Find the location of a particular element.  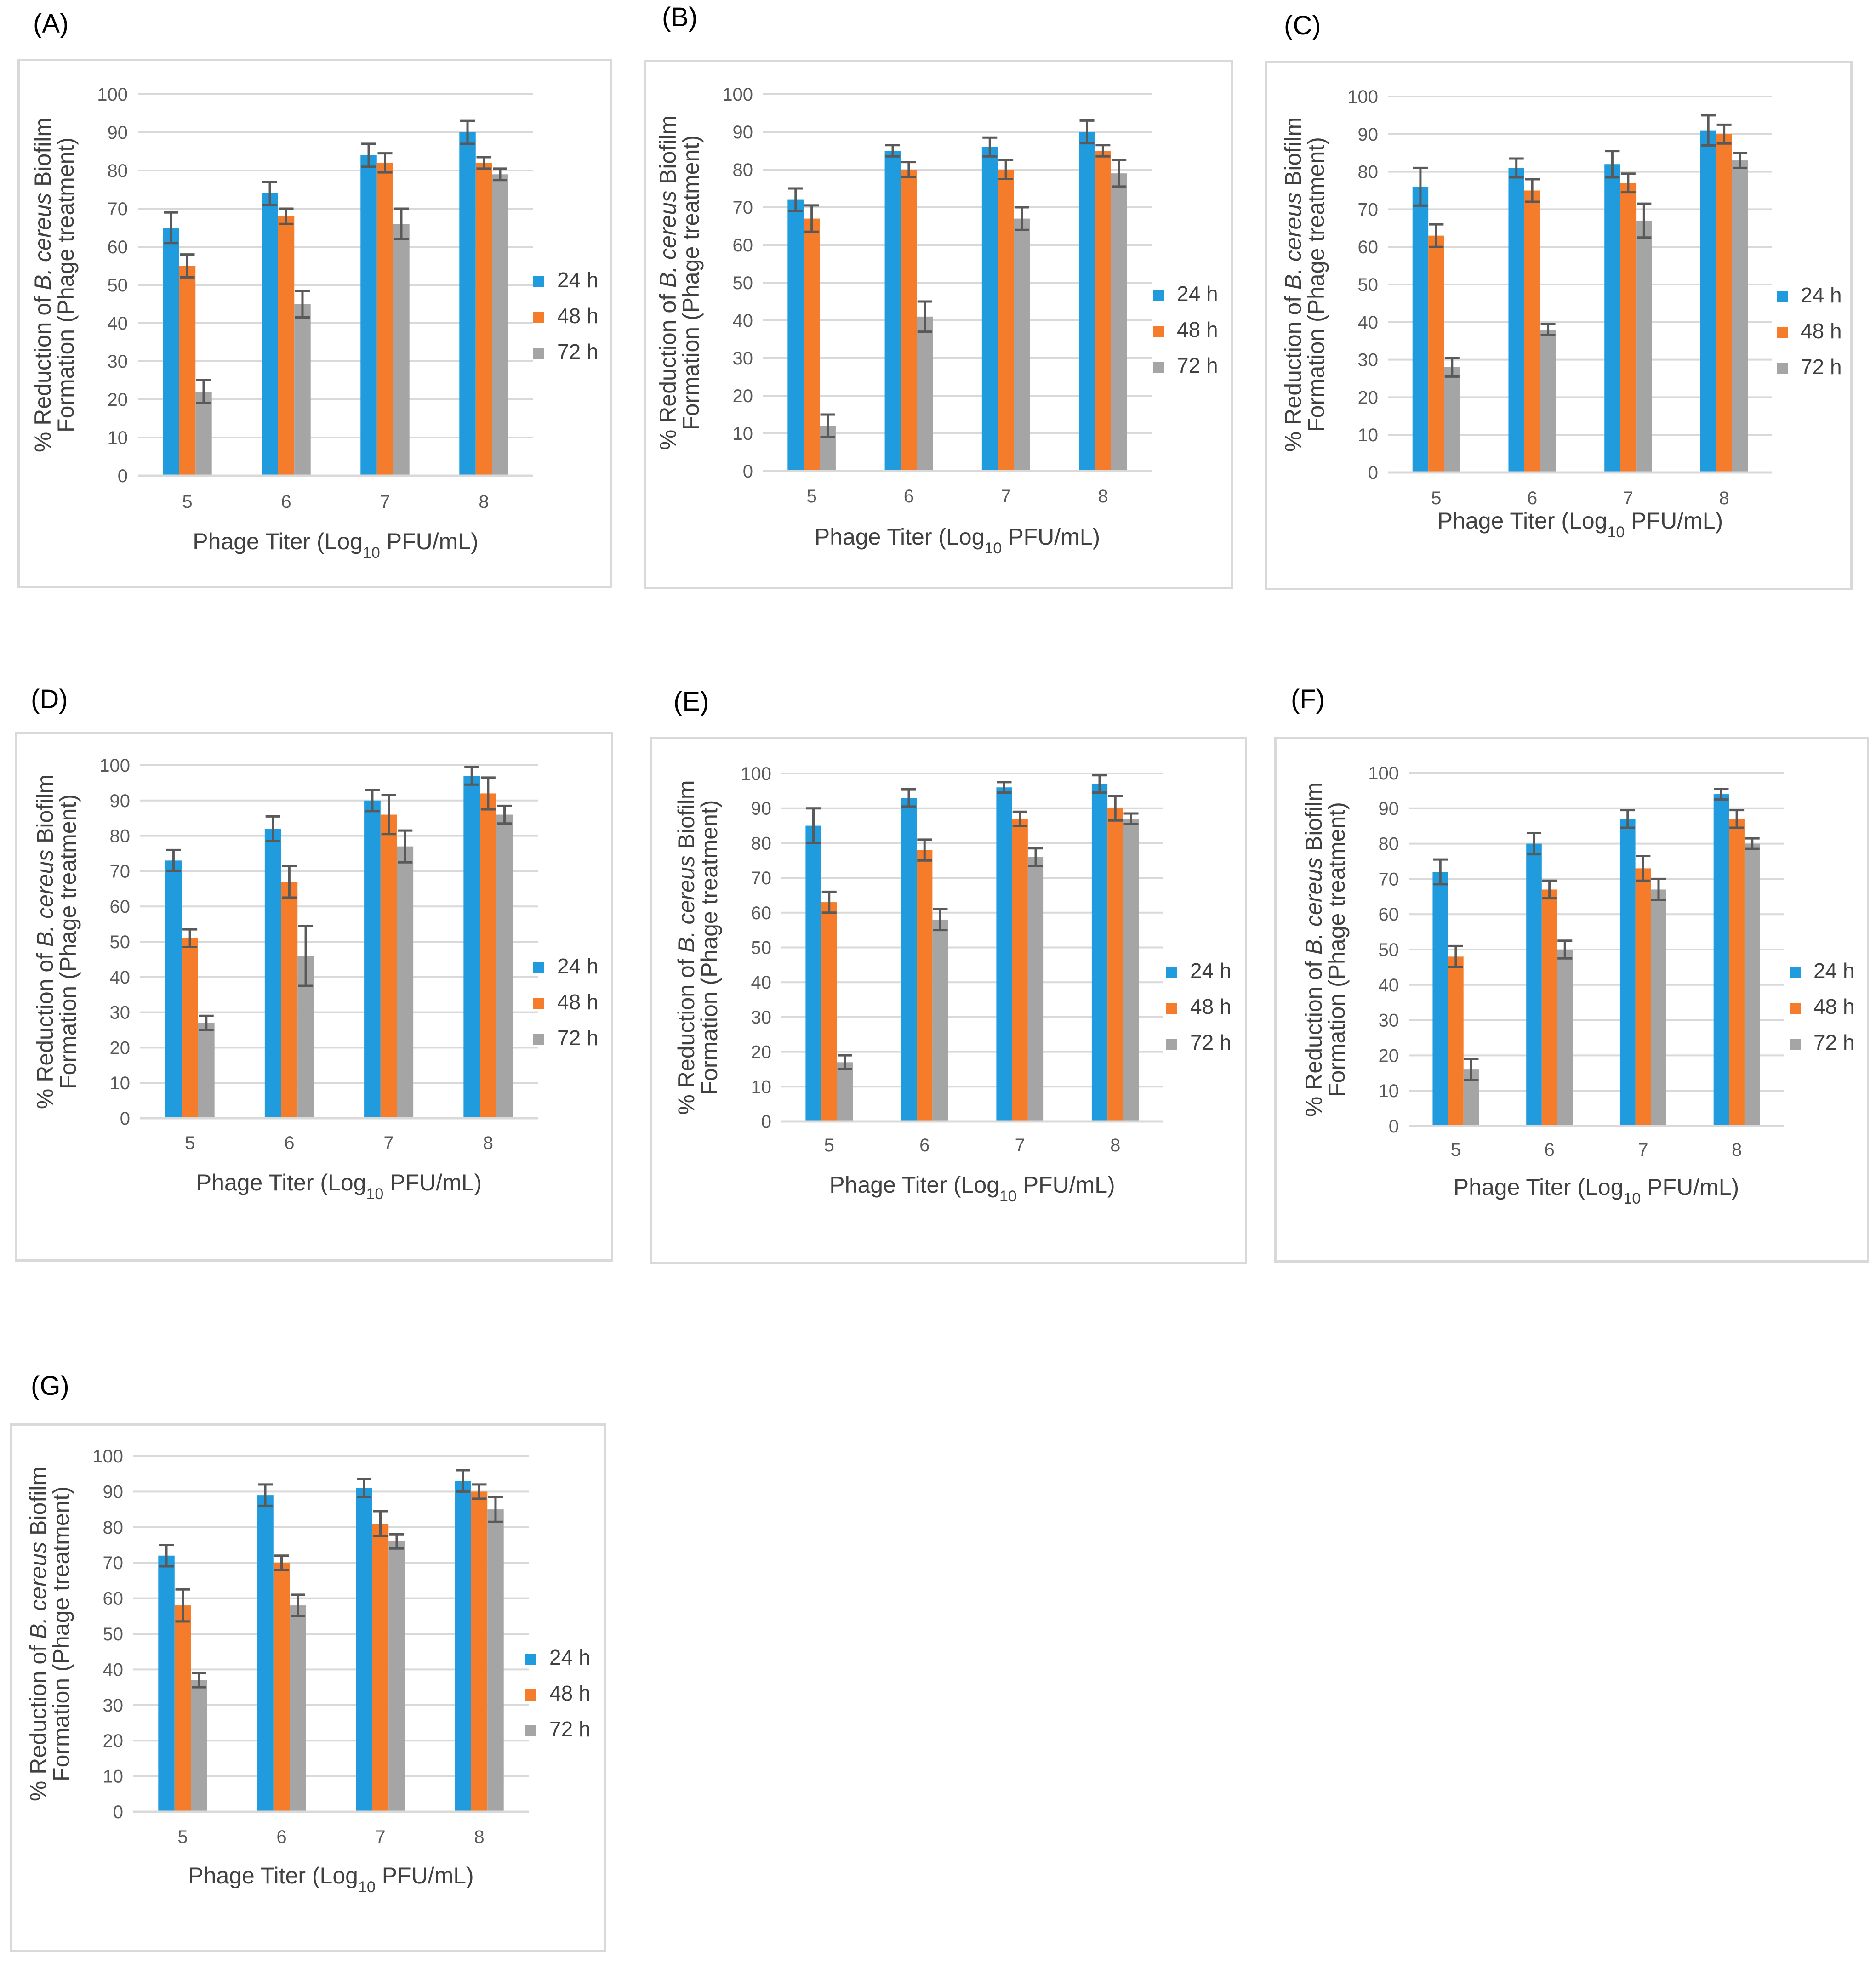

legend-label-72h: 72 h is located at coordinates (578, 1038).